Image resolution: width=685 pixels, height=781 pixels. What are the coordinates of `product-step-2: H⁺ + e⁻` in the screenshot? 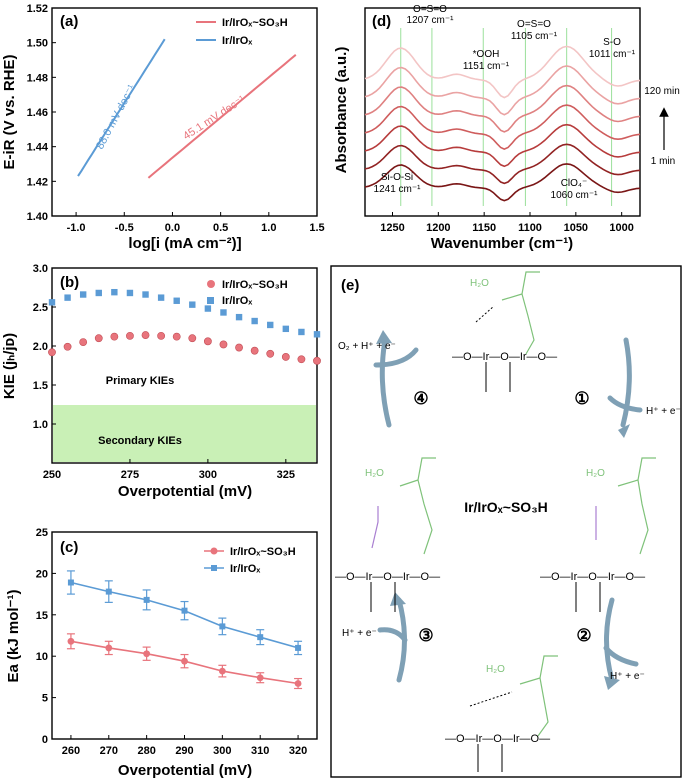 It's located at (627, 676).